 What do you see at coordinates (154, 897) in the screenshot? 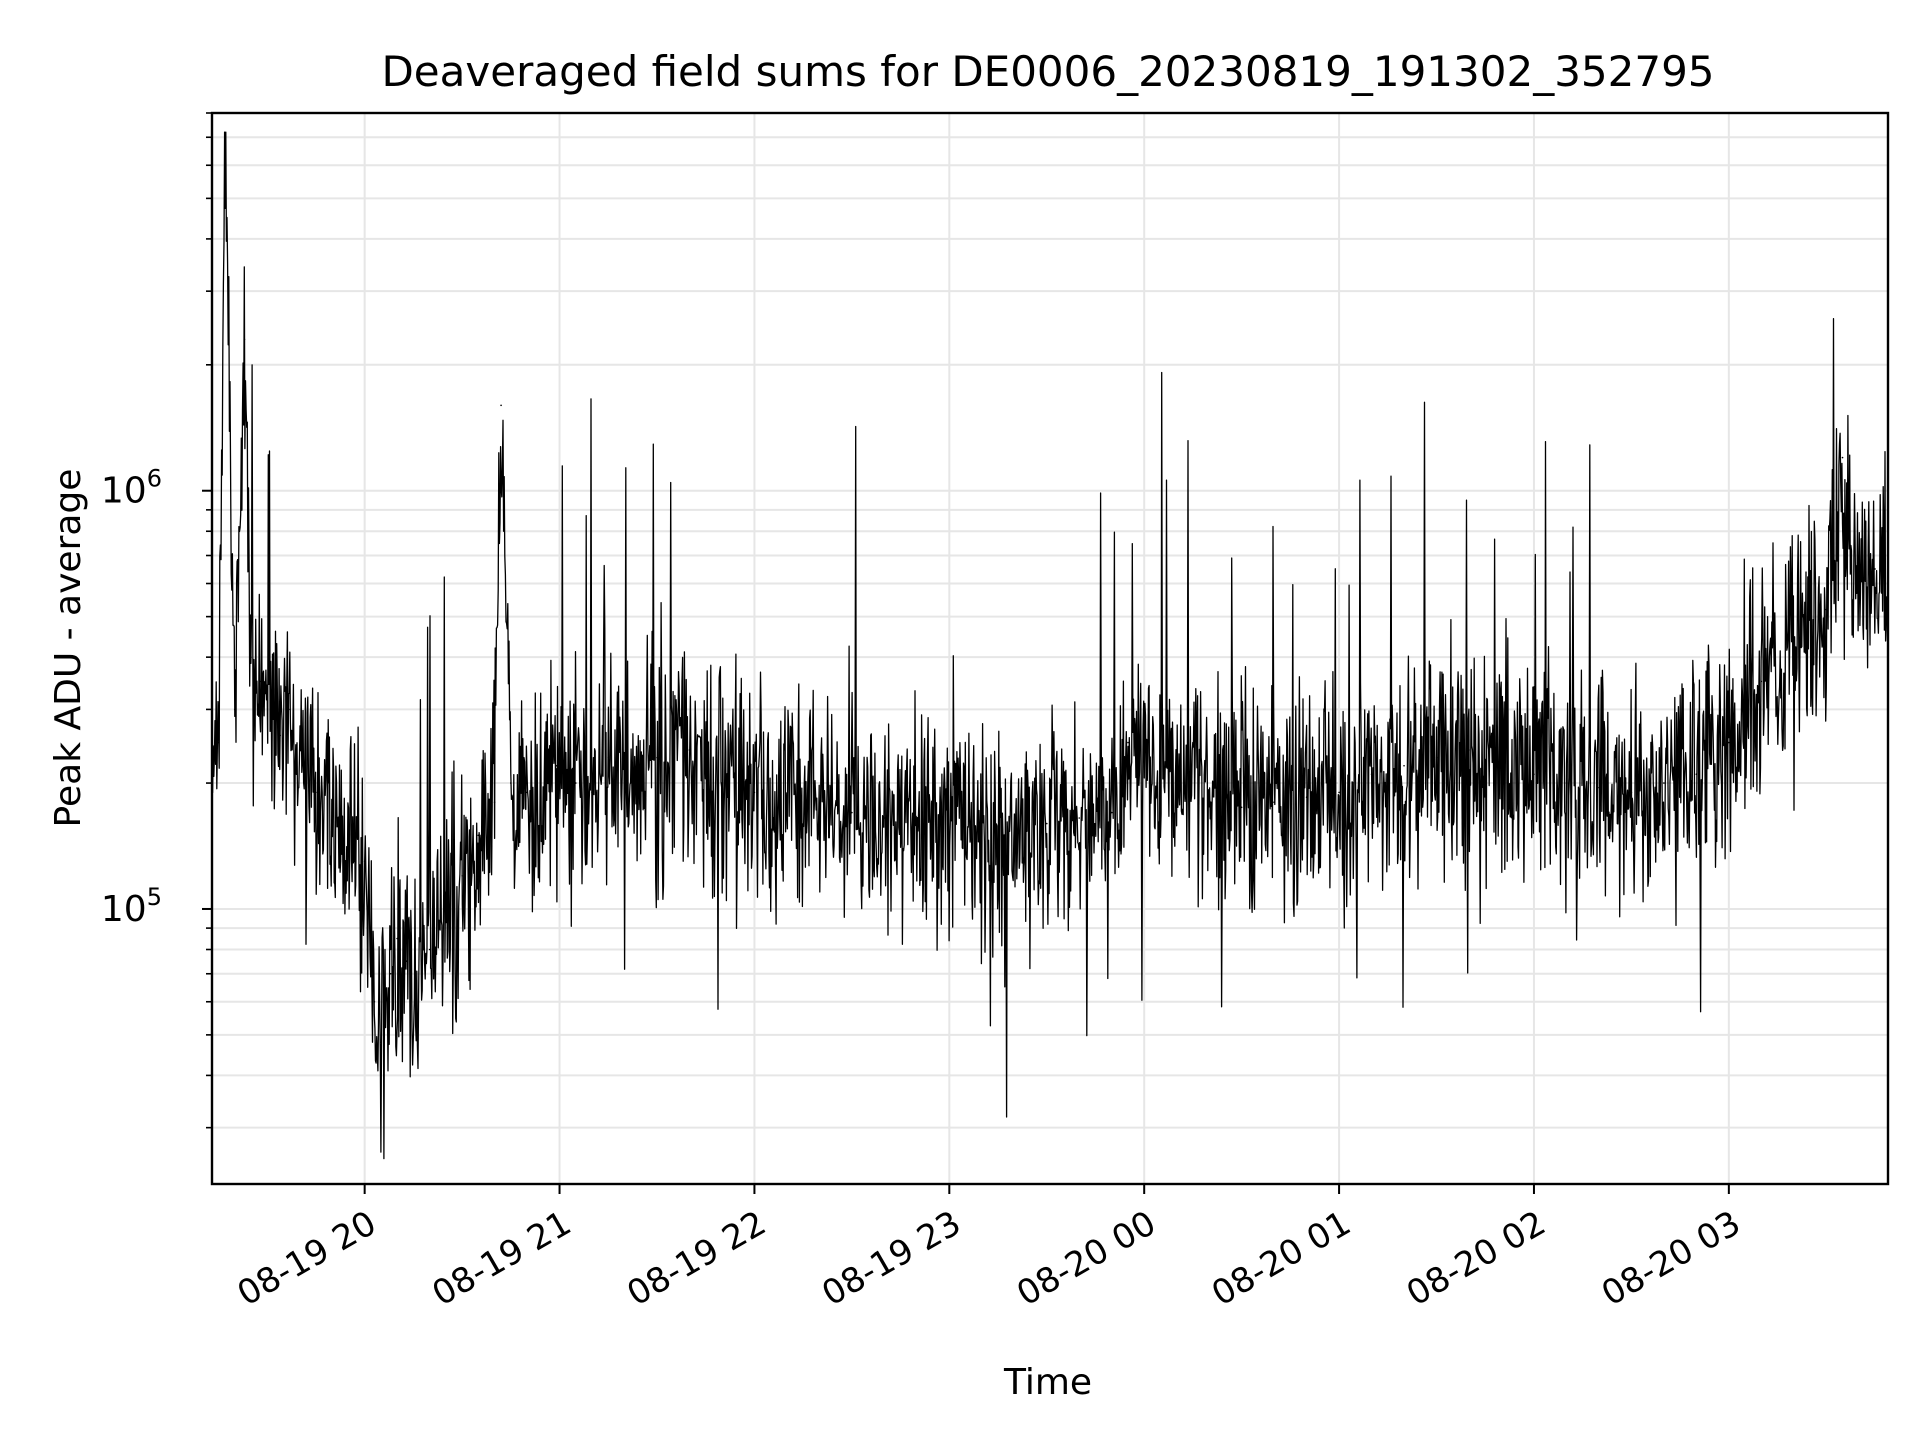
I see `y-tick-exponent: 5` at bounding box center [154, 897].